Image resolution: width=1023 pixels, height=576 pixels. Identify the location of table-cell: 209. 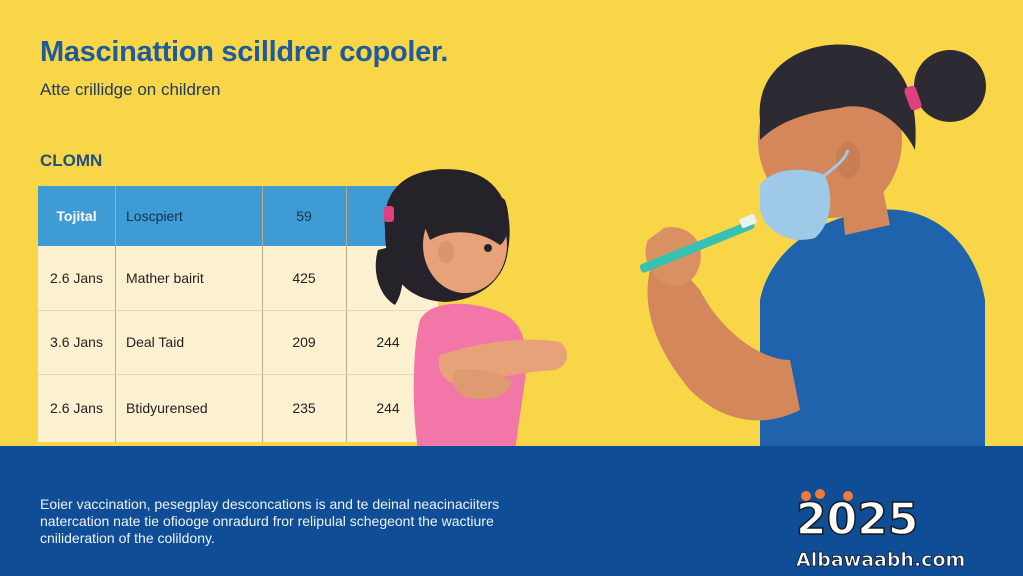
(304, 342).